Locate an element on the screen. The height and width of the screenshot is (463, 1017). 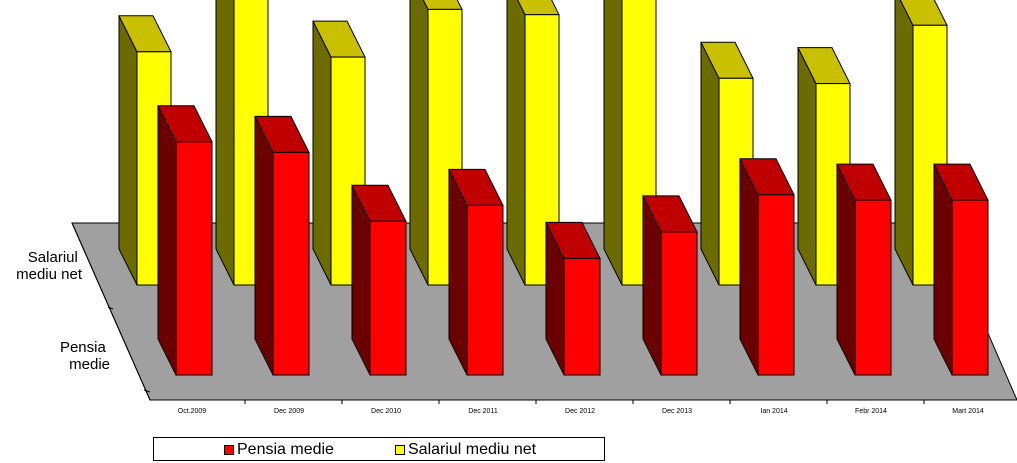
legend-item-salariul: Salariul mediu net is located at coordinates (465, 450).